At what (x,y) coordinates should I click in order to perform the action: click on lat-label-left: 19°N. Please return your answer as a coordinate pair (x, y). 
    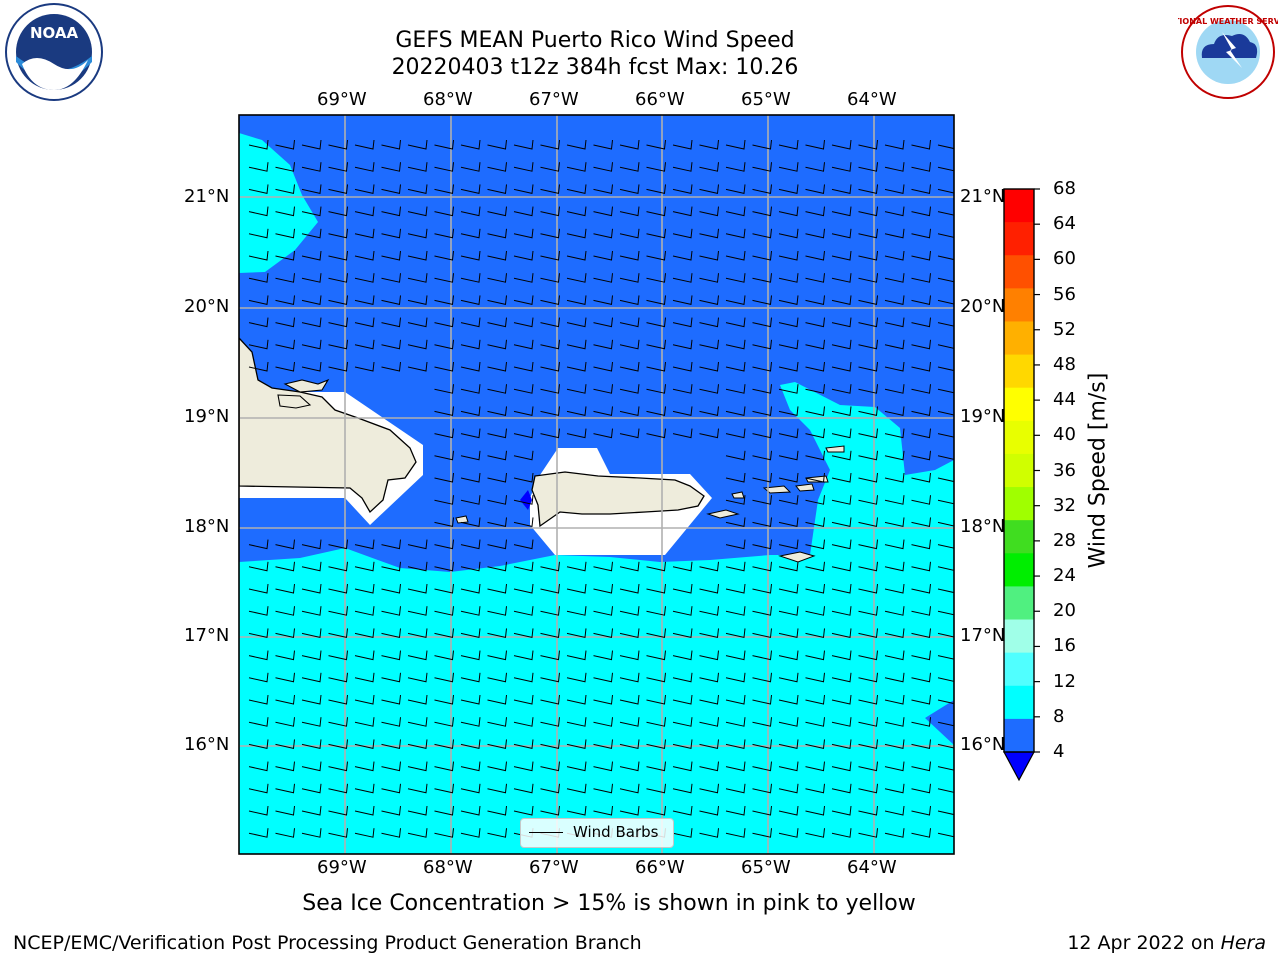
    Looking at the image, I should click on (207, 416).